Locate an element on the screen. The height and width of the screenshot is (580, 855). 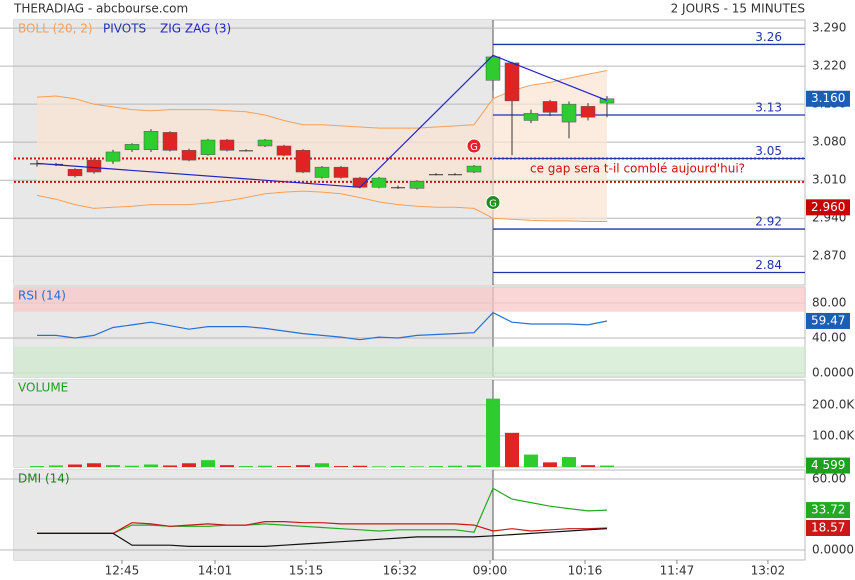
panel-label: DMI (14) is located at coordinates (44, 479).